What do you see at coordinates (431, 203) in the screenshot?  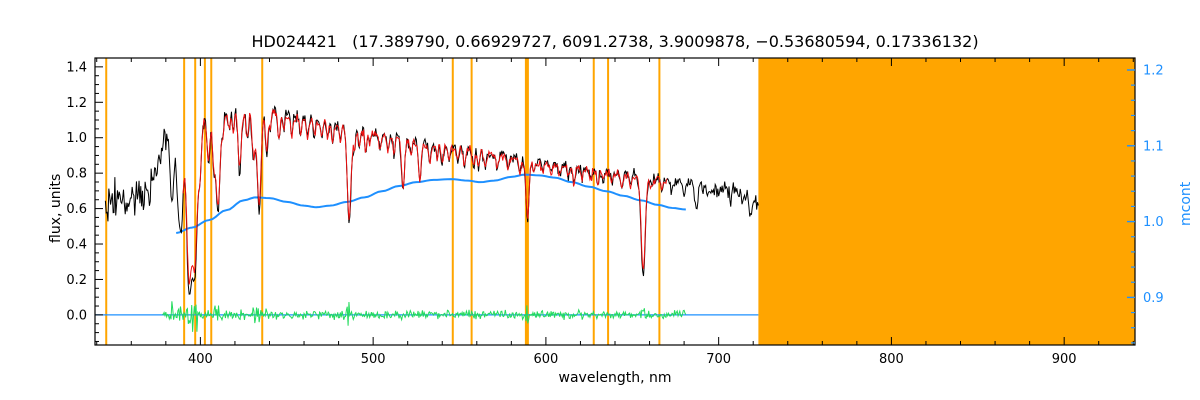 I see `mcont-curve` at bounding box center [431, 203].